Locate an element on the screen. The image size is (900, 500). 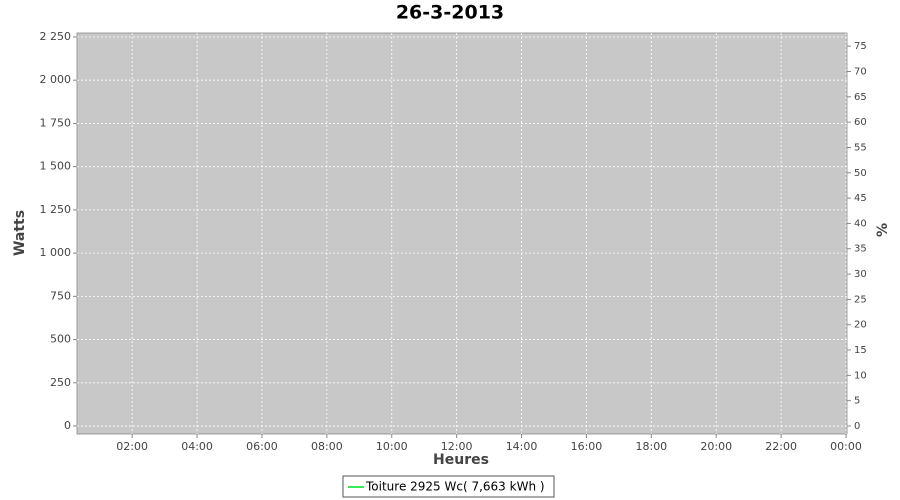
y-axis-label: Watts is located at coordinates (20, 233).